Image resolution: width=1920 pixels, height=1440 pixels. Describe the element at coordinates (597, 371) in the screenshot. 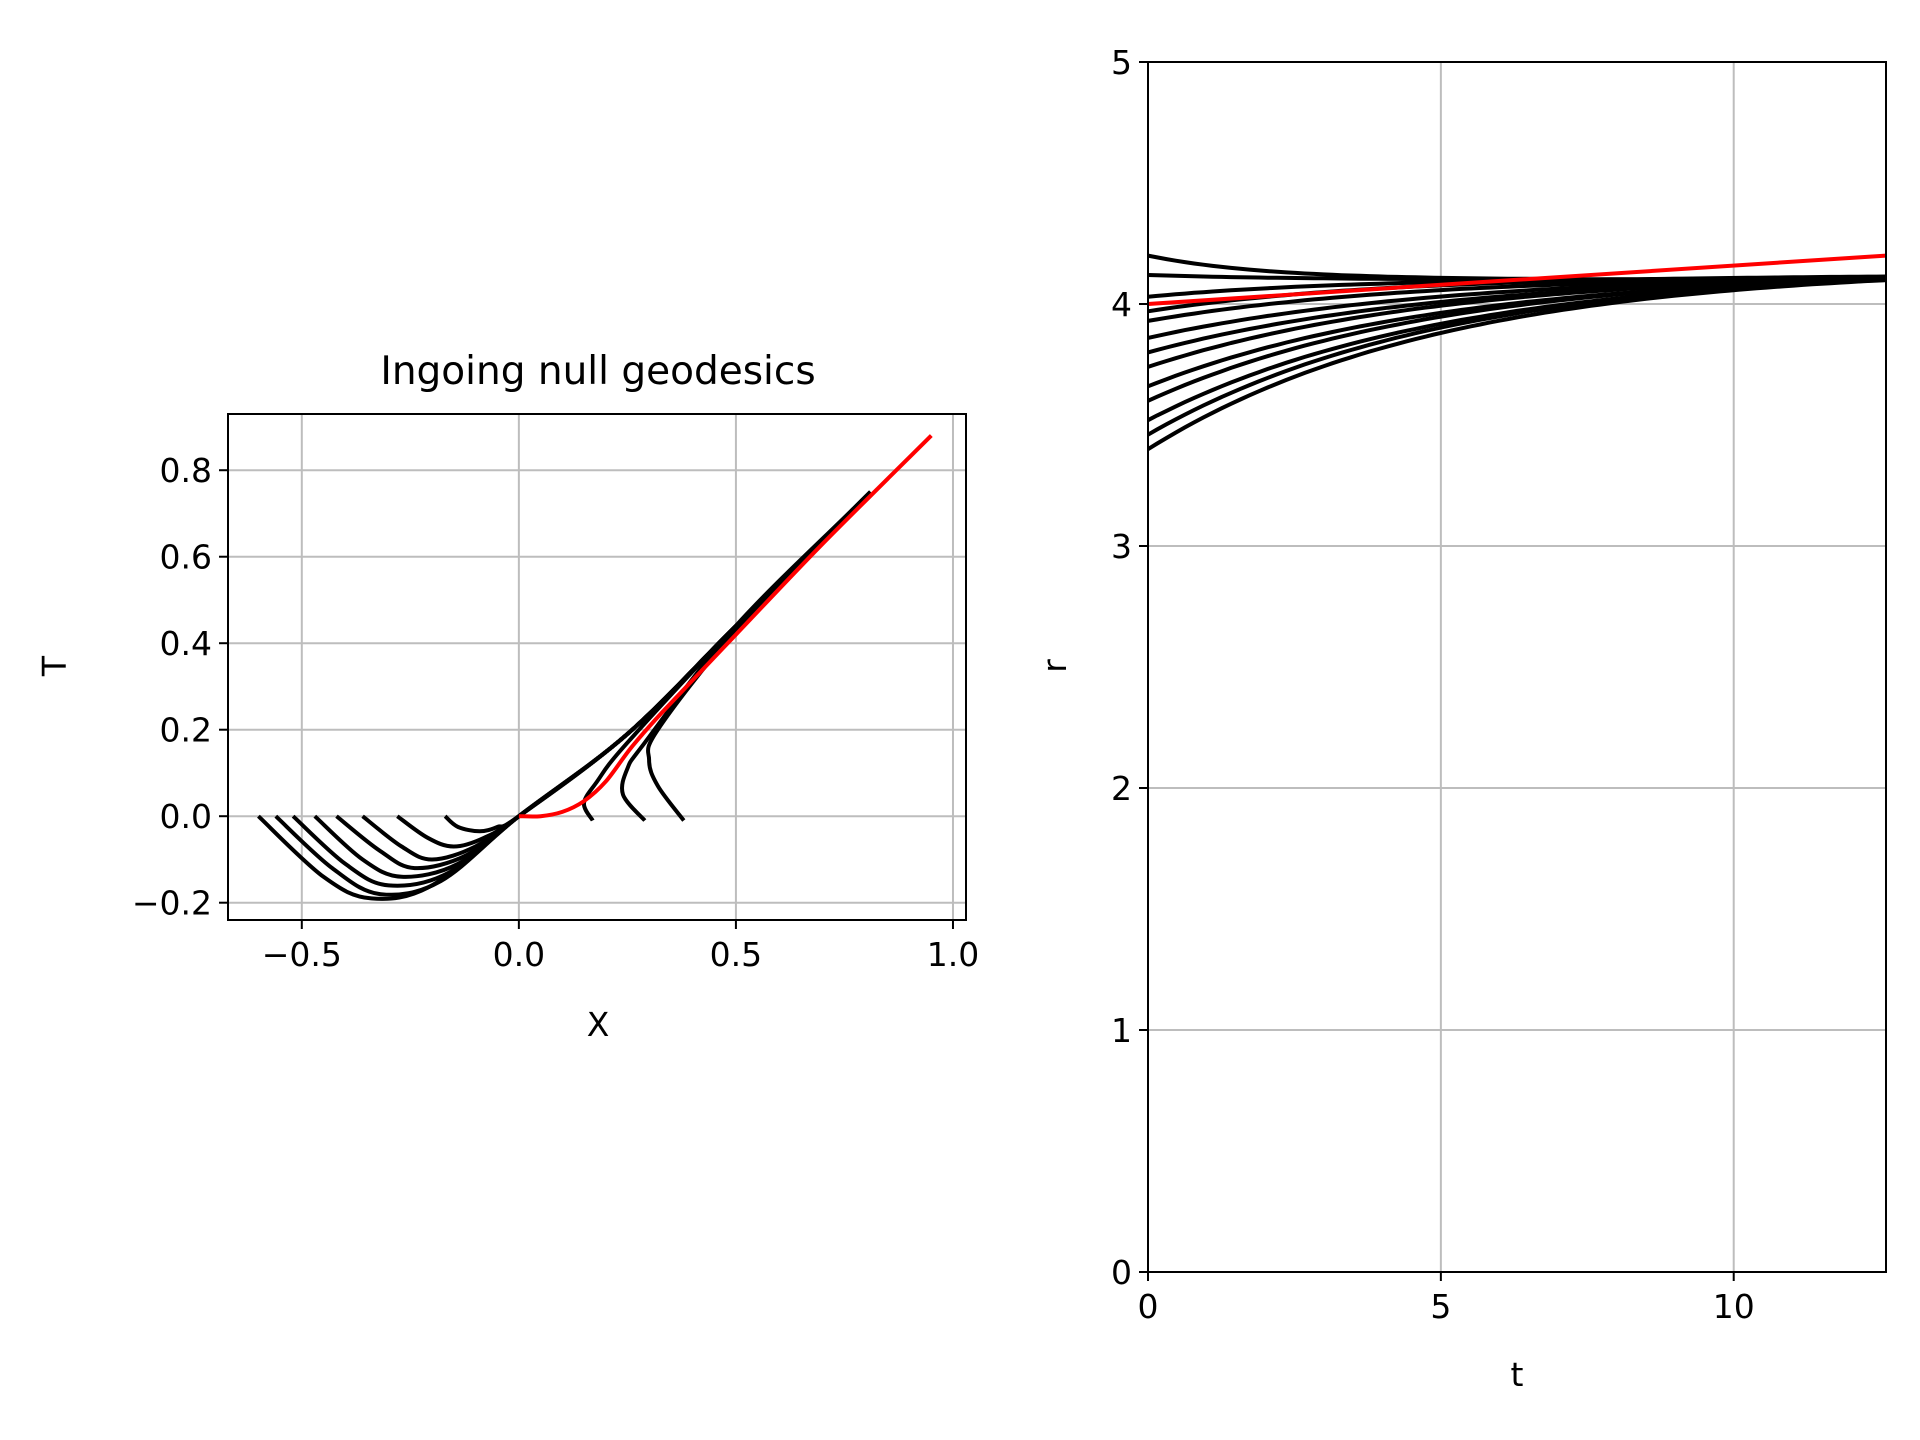

I see `left-chart-title: Ingoing null geodesics` at that location.